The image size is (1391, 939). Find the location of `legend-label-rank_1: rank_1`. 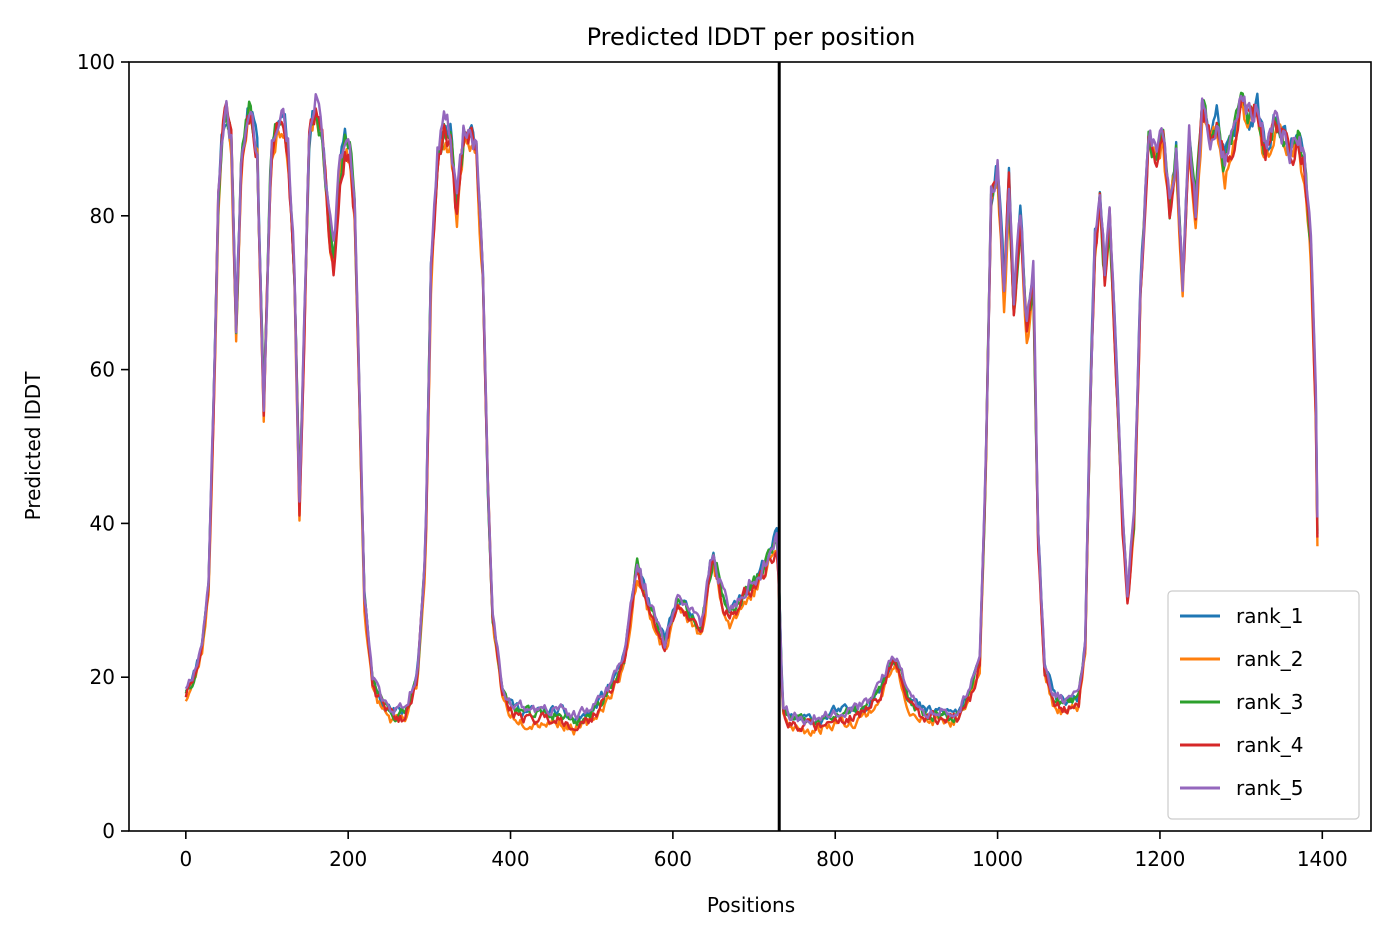

legend-label-rank_1: rank_1 is located at coordinates (1269, 616).